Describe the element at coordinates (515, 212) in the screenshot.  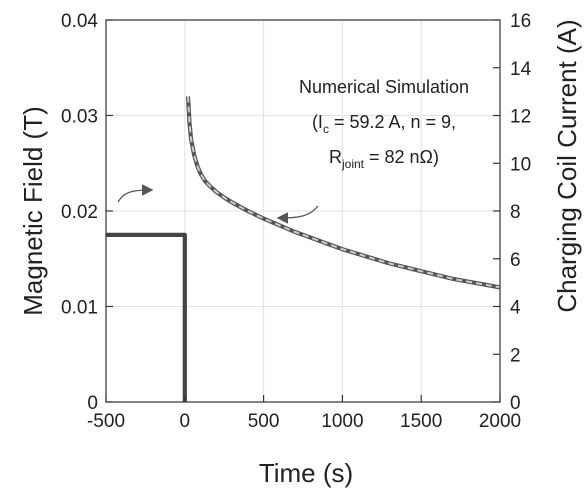
I see `y-right-tick-label: 8` at that location.